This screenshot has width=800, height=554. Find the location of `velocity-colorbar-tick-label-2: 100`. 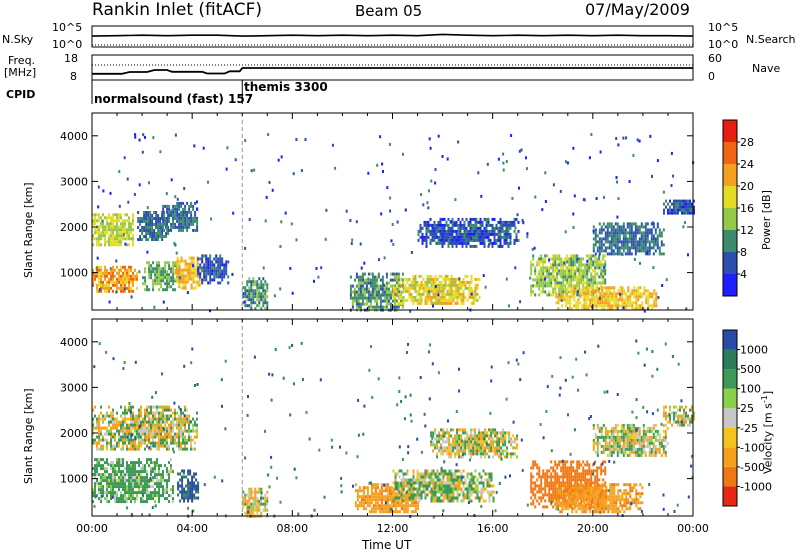

velocity-colorbar-tick-label-2: 100 is located at coordinates (750, 389).